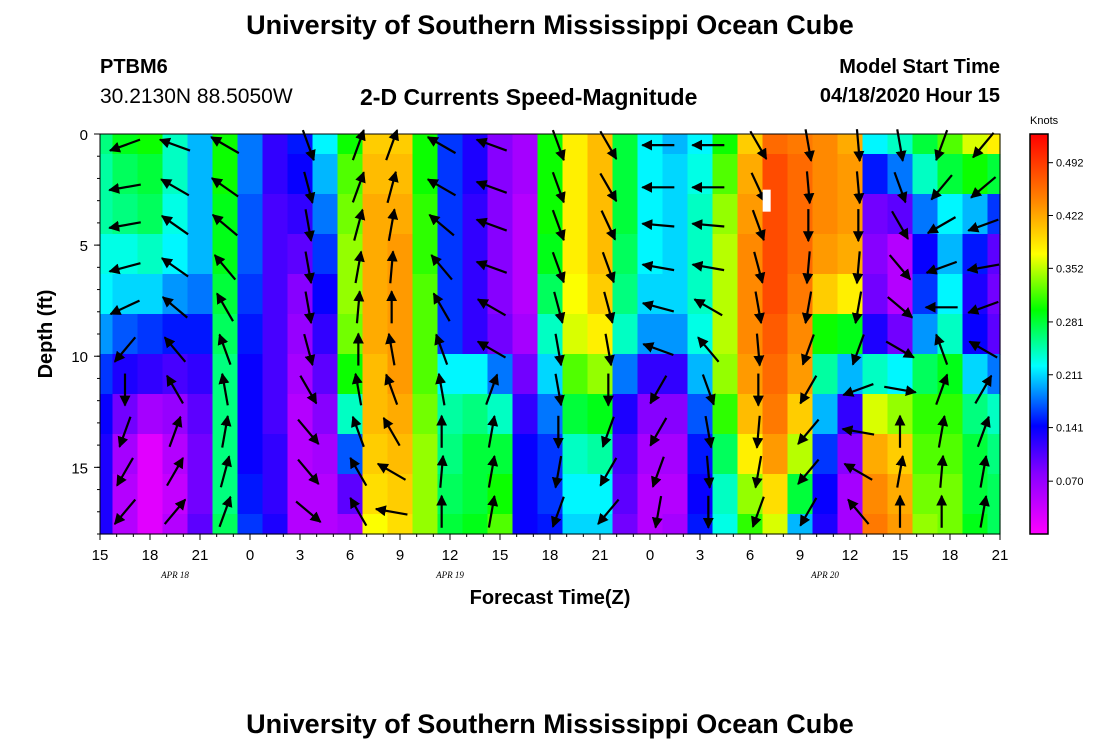 The width and height of the screenshot is (1100, 750). What do you see at coordinates (824, 575) in the screenshot?
I see `date-label: APR 20` at bounding box center [824, 575].